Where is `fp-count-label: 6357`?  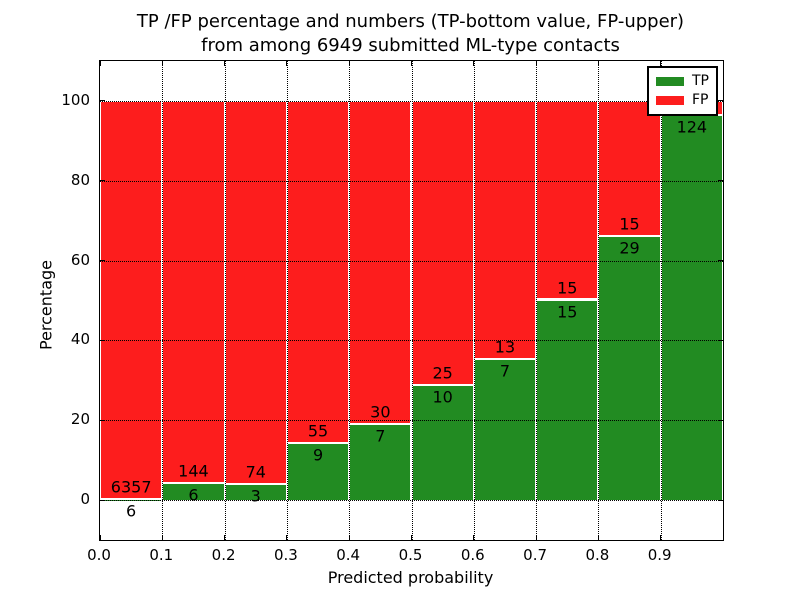 fp-count-label: 6357 is located at coordinates (131, 487).